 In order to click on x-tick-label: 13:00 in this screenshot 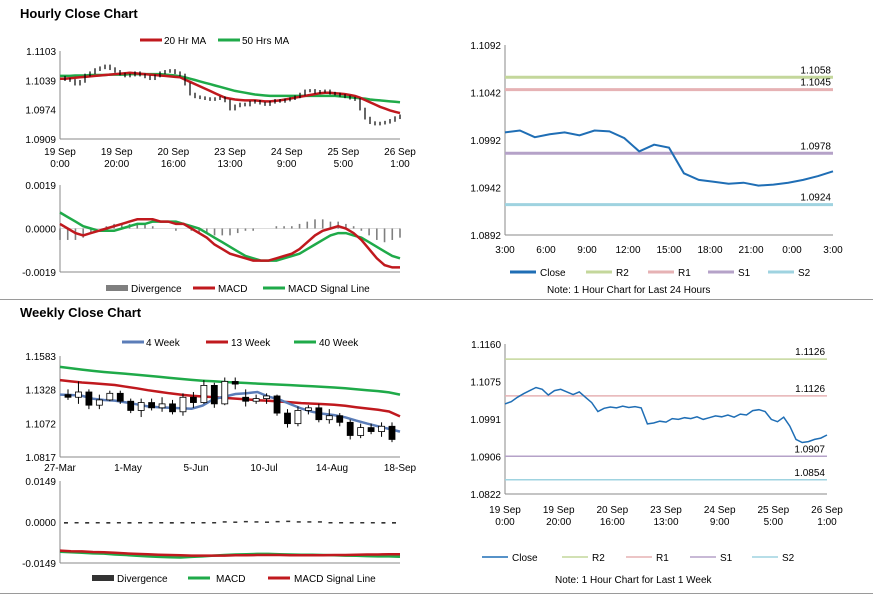, I will do `click(229, 164)`.